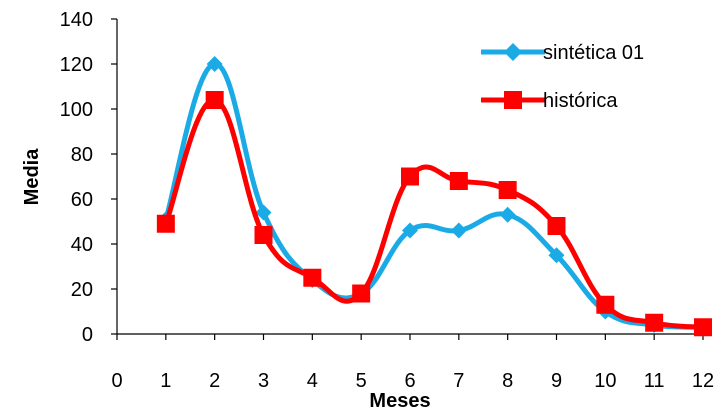 This screenshot has width=717, height=417. What do you see at coordinates (409, 381) in the screenshot?
I see `x-tick-label: 6` at bounding box center [409, 381].